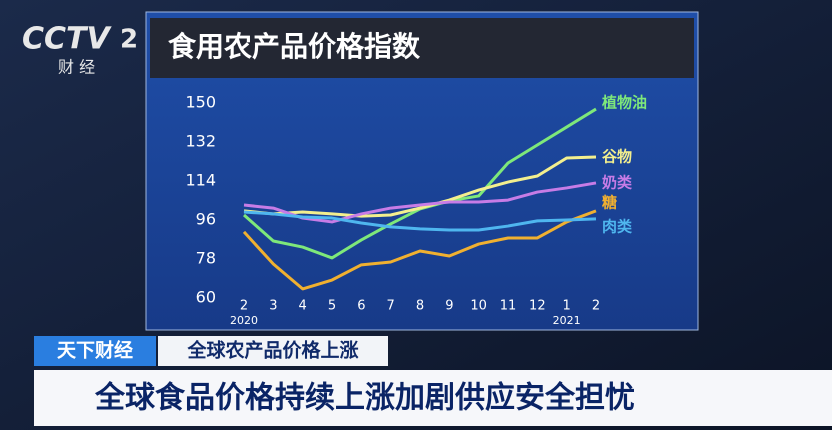  I want to click on x-tick-label: 10, so click(478, 306).